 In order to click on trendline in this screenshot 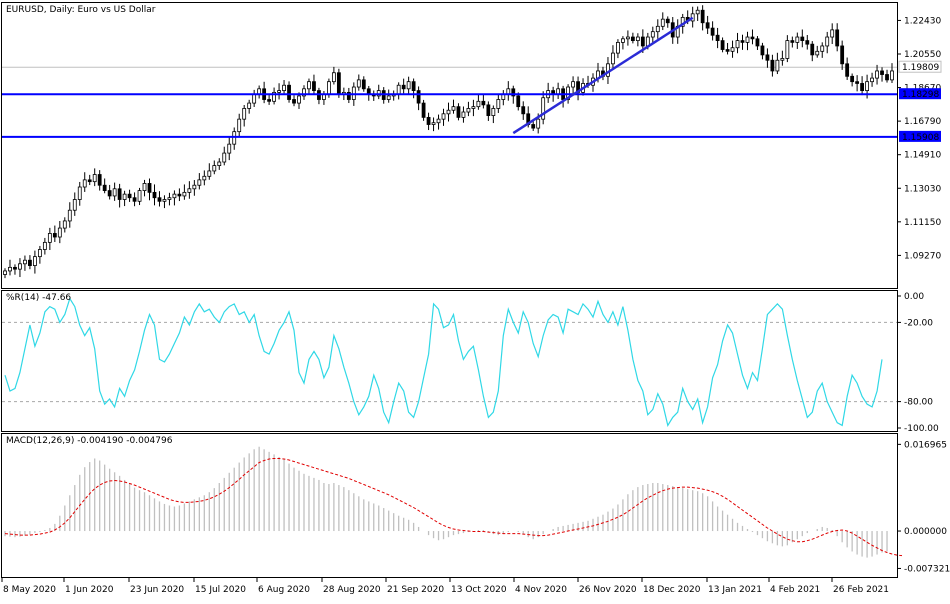, I will do `click(603, 75)`.